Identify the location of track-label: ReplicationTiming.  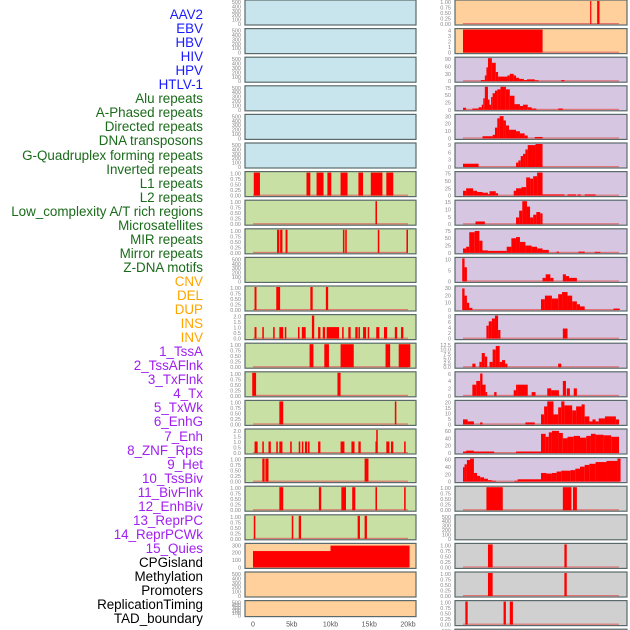
(150, 605).